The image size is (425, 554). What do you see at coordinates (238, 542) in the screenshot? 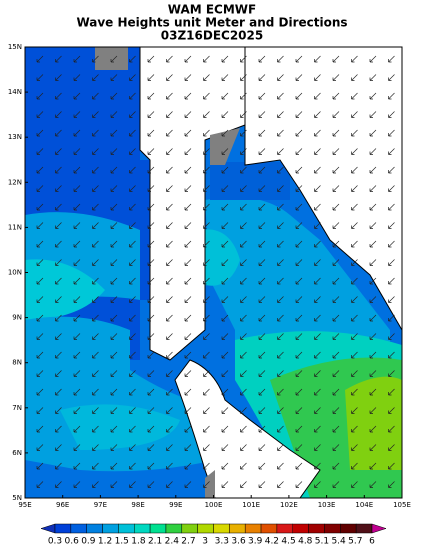
I see `colorbar-label: 3.6` at bounding box center [238, 542].